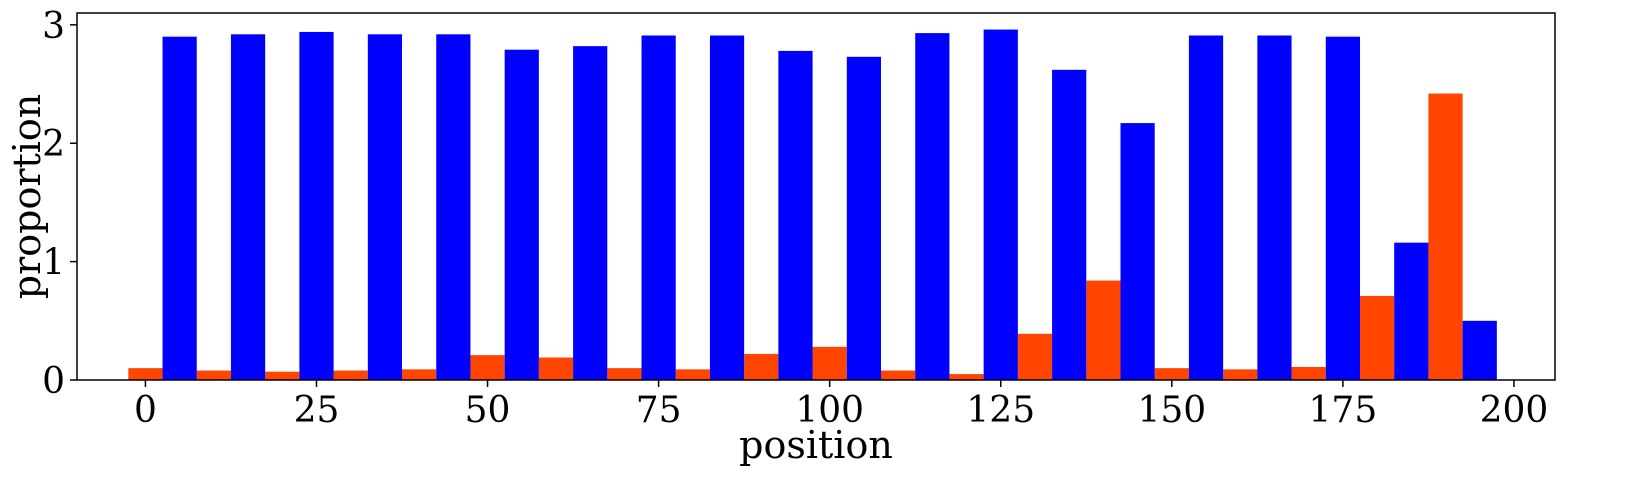  Describe the element at coordinates (1000, 410) in the screenshot. I see `x-tick-label: 125` at that location.